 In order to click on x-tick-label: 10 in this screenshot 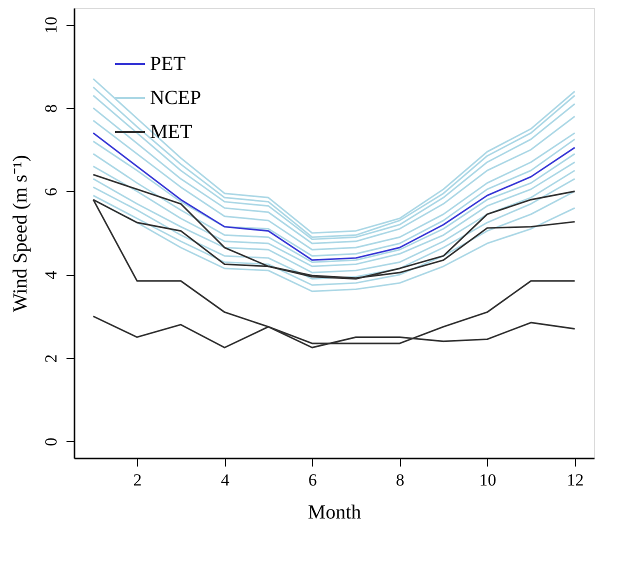, I will do `click(487, 480)`.